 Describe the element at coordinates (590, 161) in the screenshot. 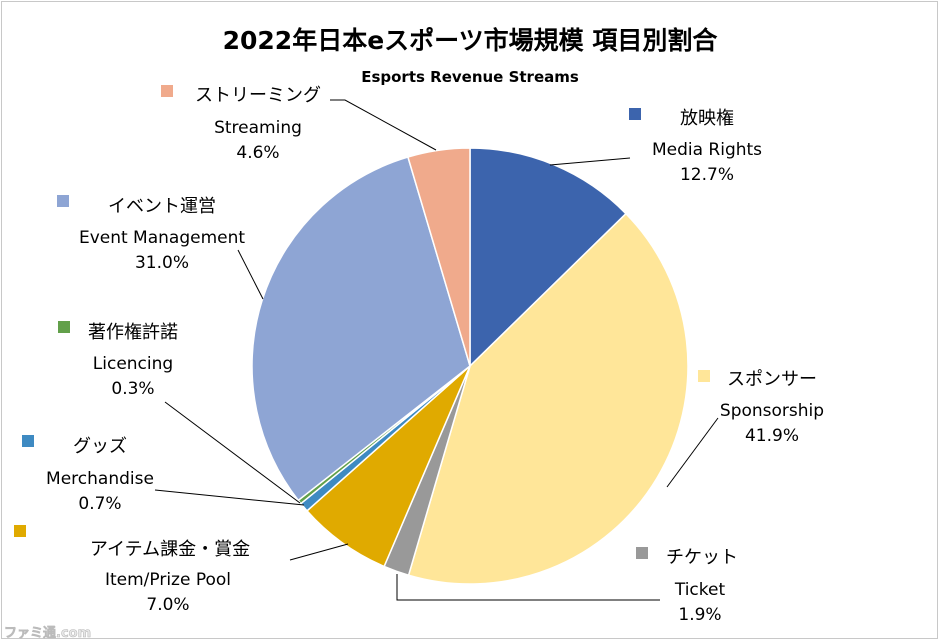

I see `leader-line-media-rights` at that location.